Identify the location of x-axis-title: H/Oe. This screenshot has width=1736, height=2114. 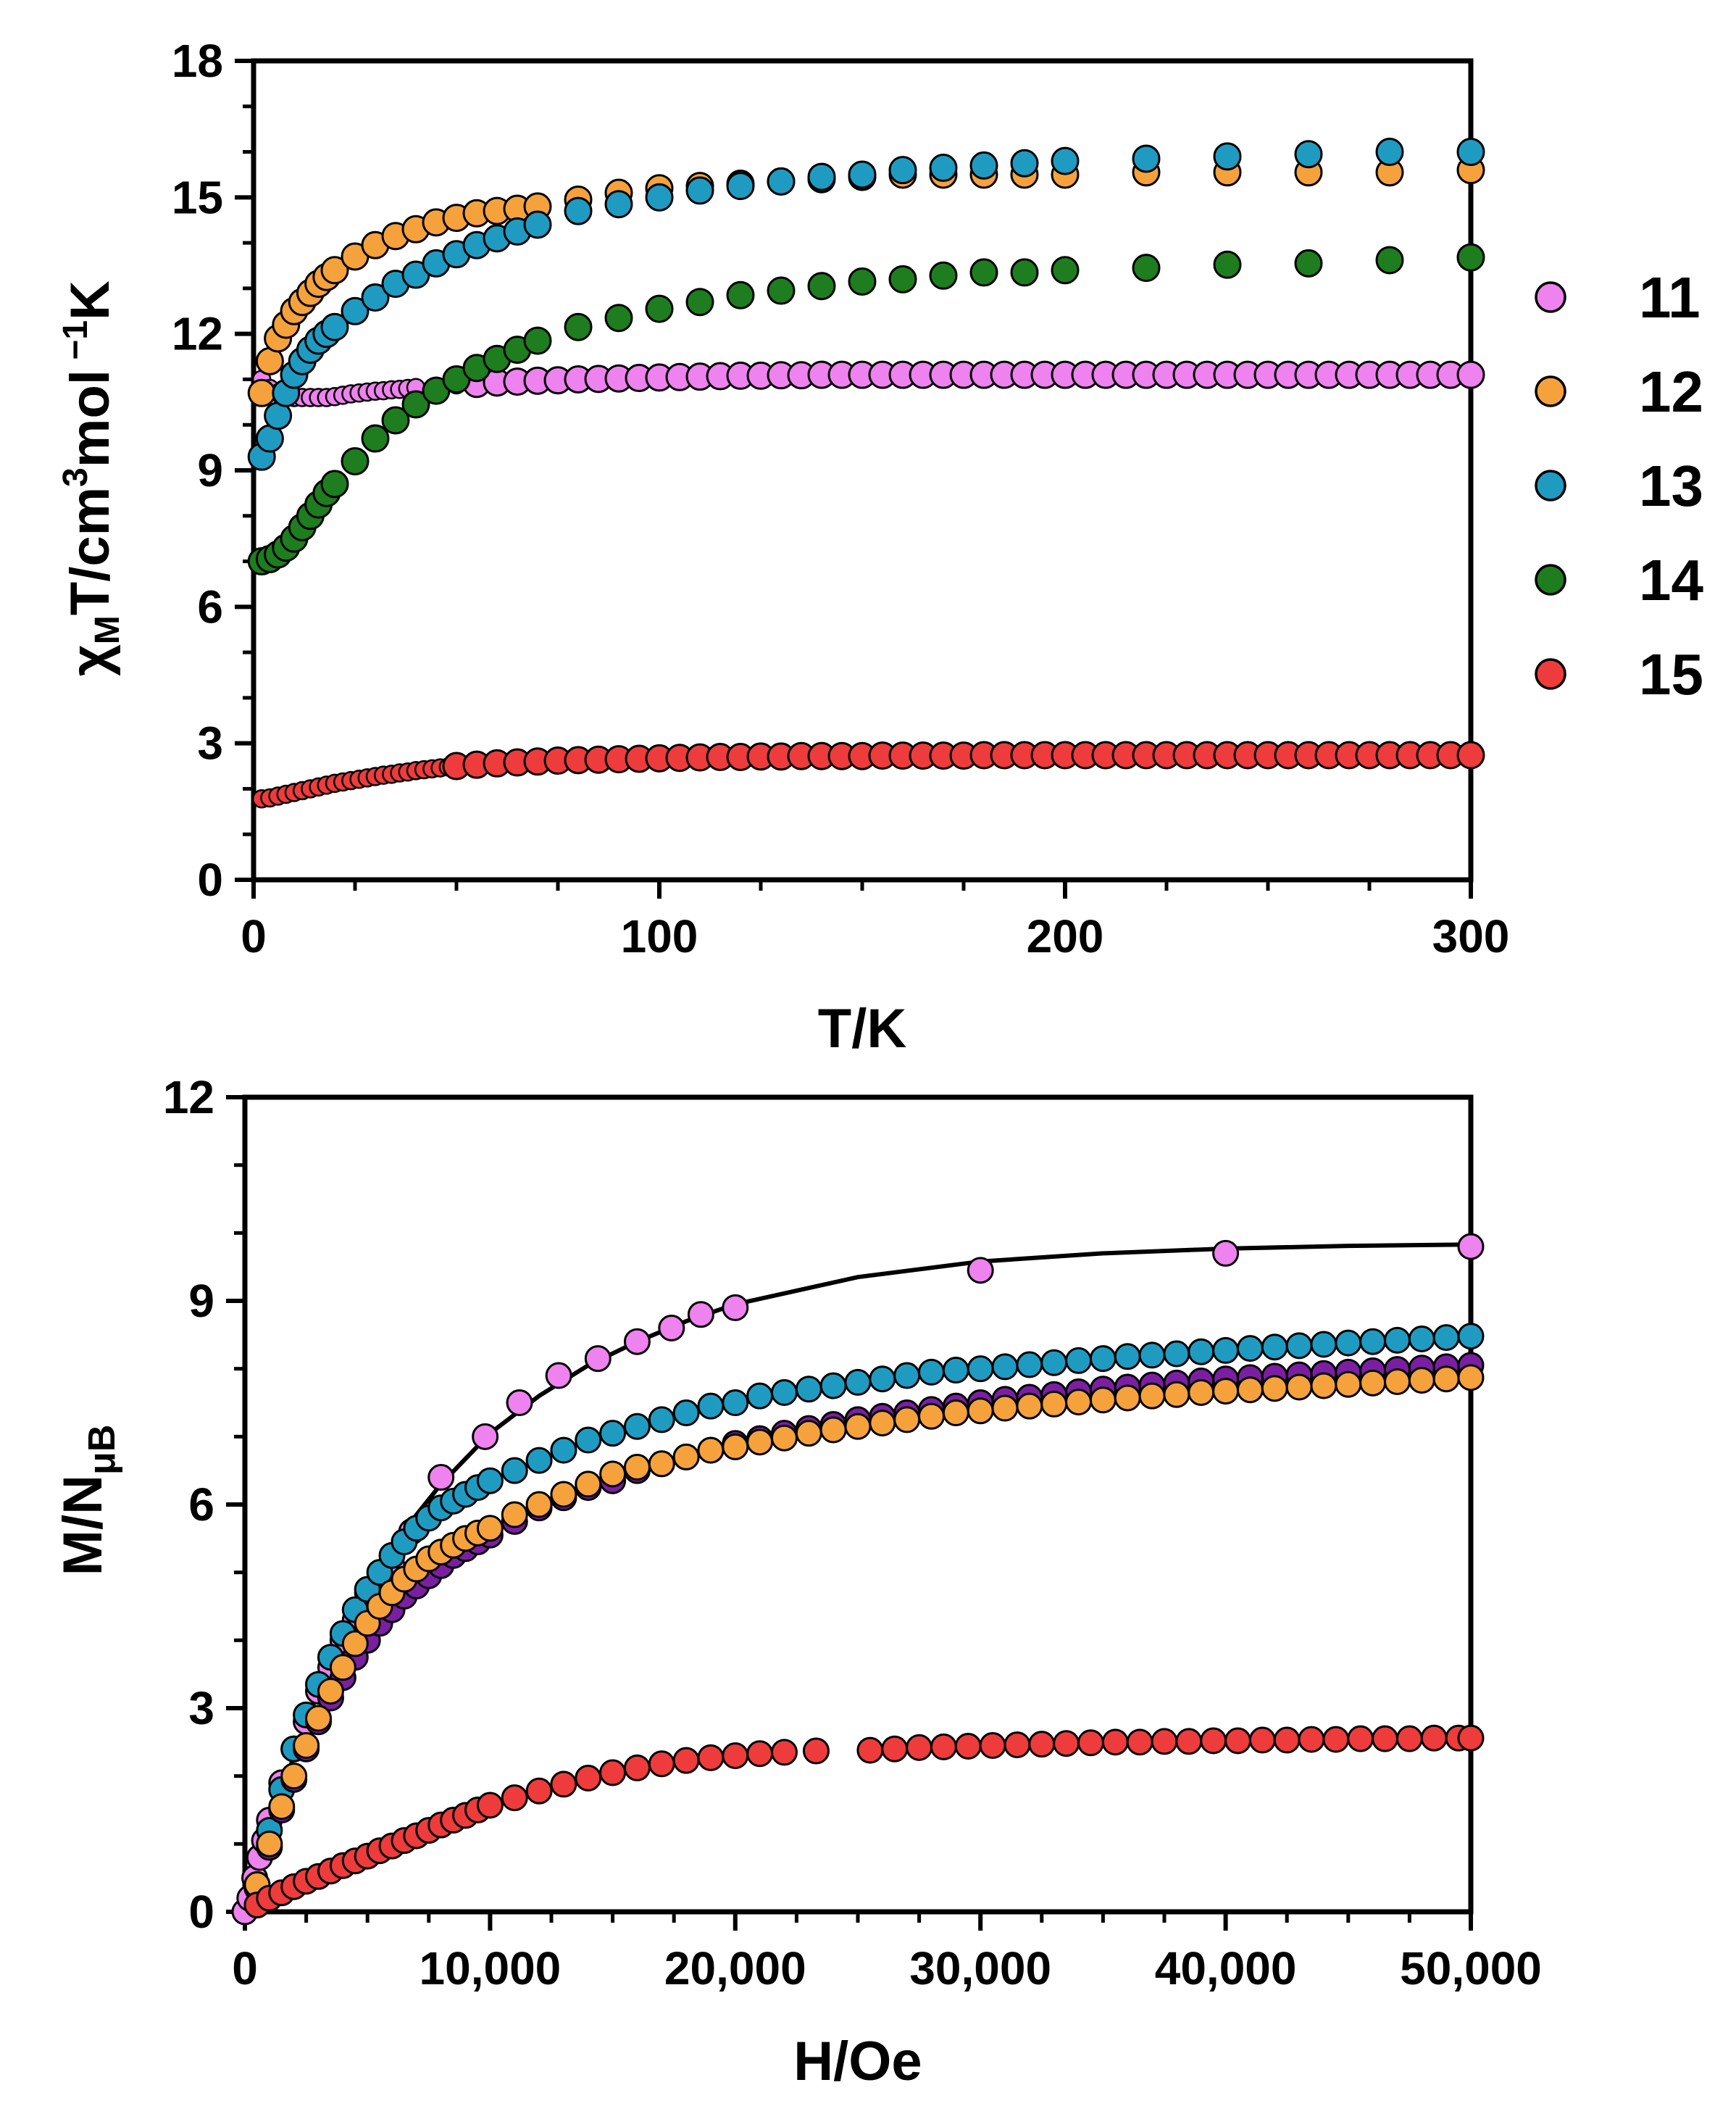
(857, 2061).